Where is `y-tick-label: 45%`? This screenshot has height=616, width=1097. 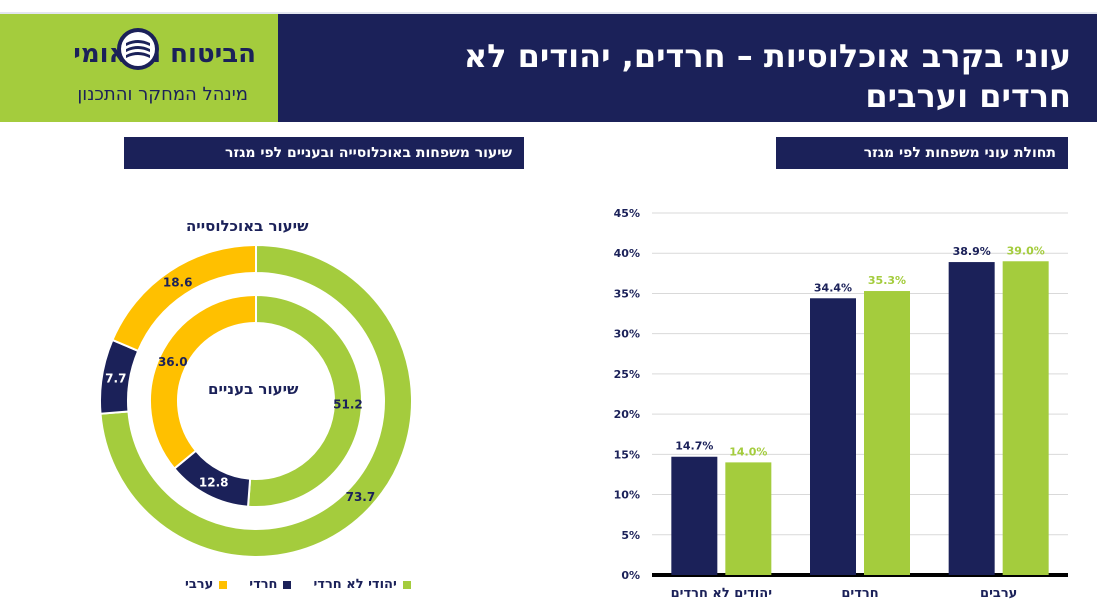 y-tick-label: 45% is located at coordinates (627, 213).